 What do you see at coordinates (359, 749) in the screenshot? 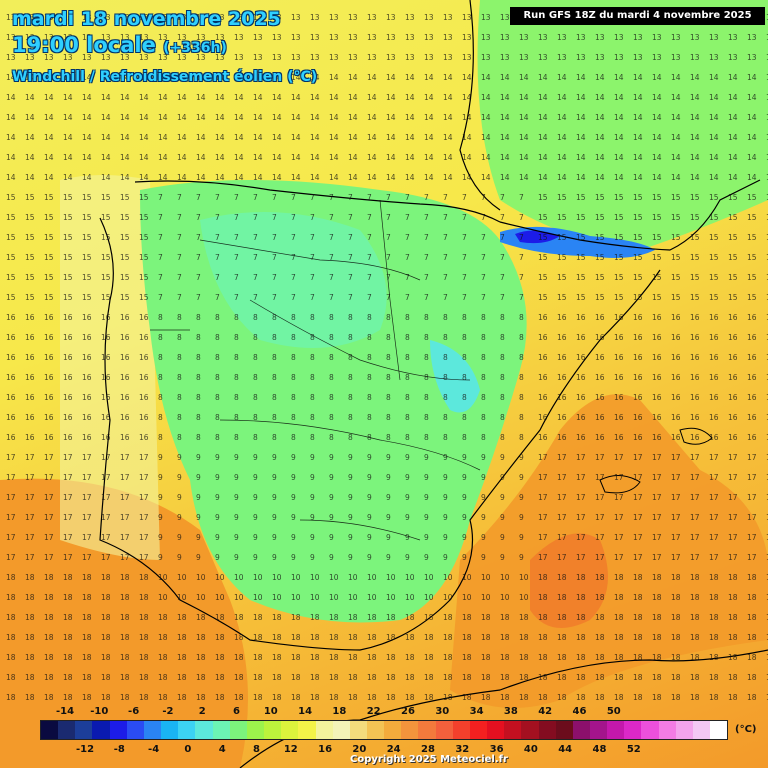
I see `scale-label: 20` at bounding box center [359, 749].